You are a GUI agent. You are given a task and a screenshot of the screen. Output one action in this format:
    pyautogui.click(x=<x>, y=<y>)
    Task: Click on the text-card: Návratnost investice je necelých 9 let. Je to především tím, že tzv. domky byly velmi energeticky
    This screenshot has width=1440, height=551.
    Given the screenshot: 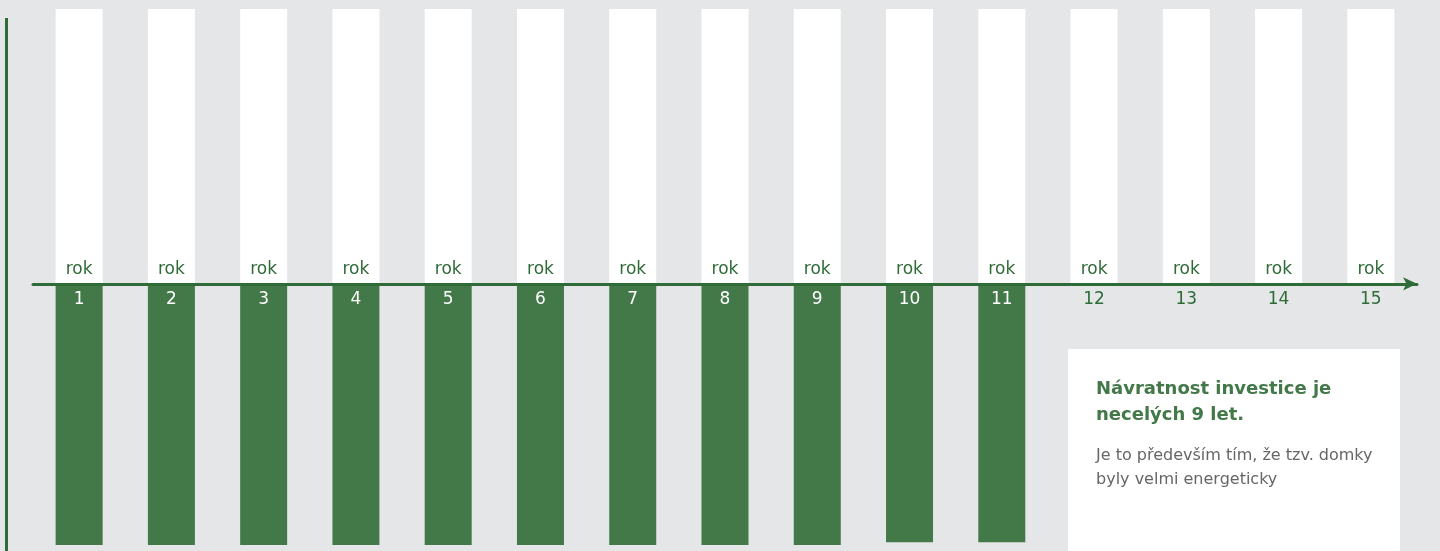 What is the action you would take?
    pyautogui.click(x=1234, y=450)
    